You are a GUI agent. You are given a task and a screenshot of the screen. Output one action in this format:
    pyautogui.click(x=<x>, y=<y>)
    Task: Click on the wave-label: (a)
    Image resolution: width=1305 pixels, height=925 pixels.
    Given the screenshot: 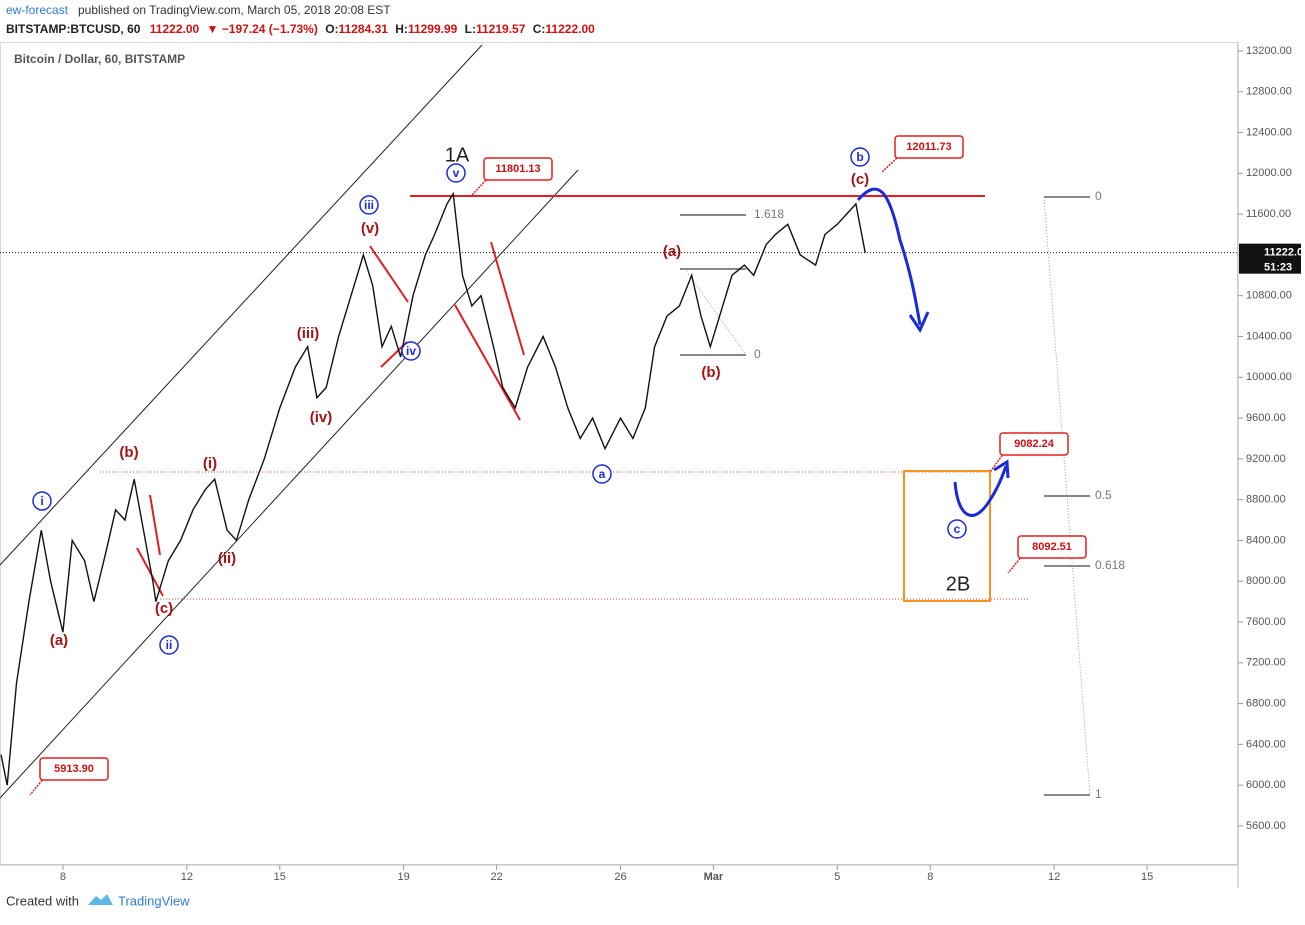 What is the action you would take?
    pyautogui.click(x=59, y=640)
    